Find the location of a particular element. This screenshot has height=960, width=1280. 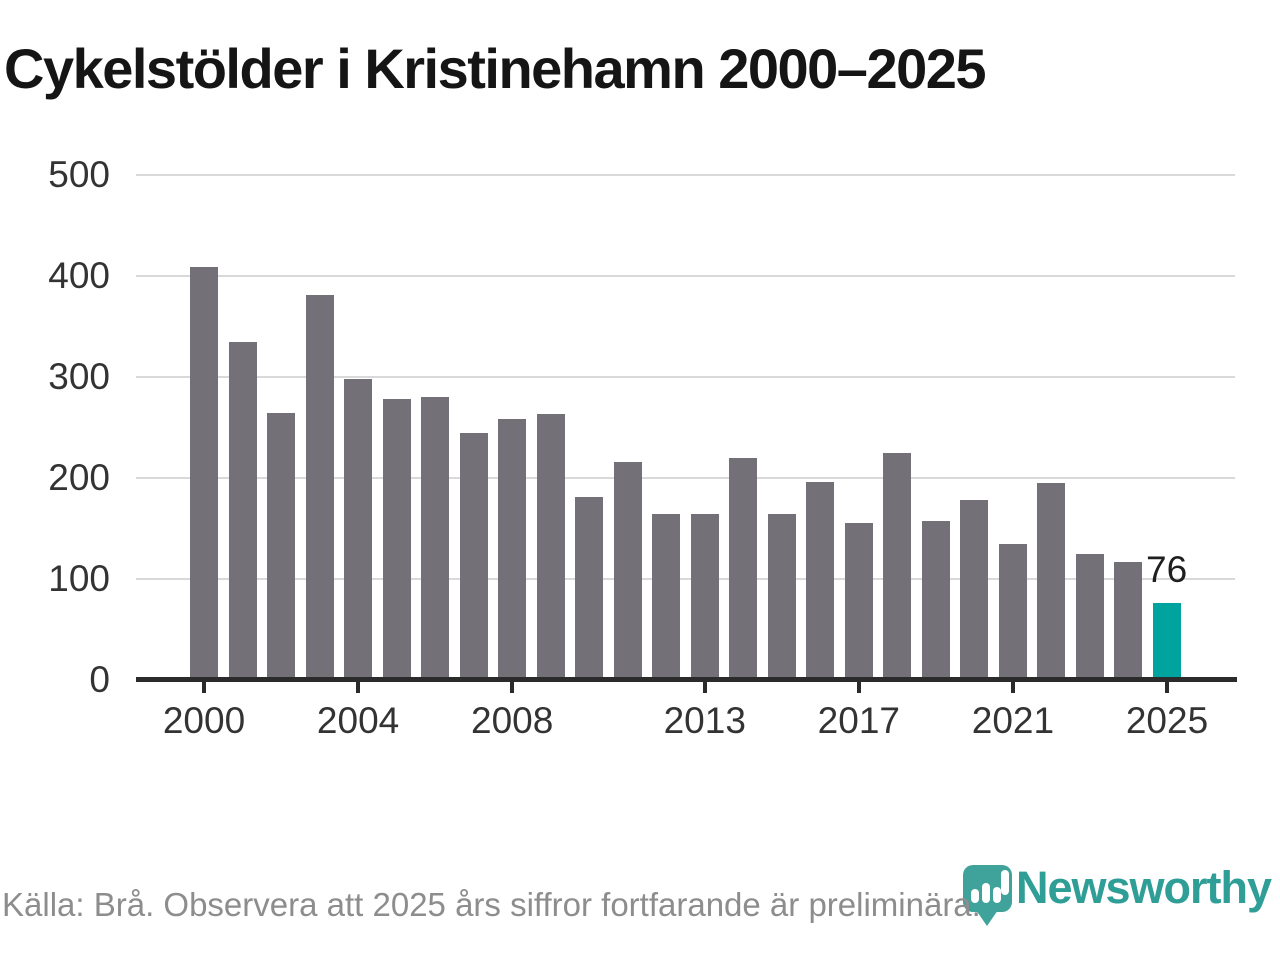

gridline-y300 is located at coordinates (685, 377).